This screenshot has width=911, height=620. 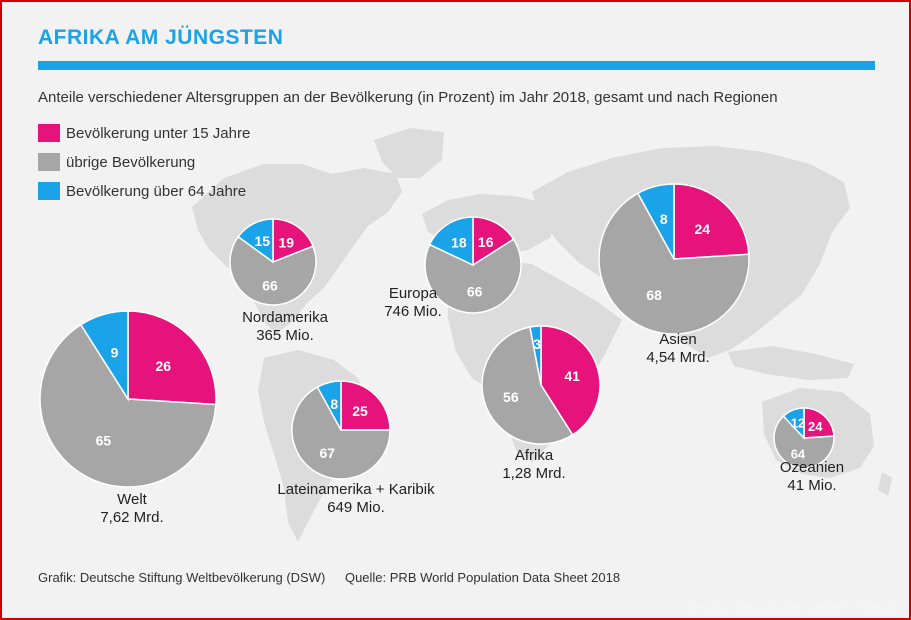 What do you see at coordinates (812, 467) in the screenshot?
I see `region-name-ozeanien: Ozeanien` at bounding box center [812, 467].